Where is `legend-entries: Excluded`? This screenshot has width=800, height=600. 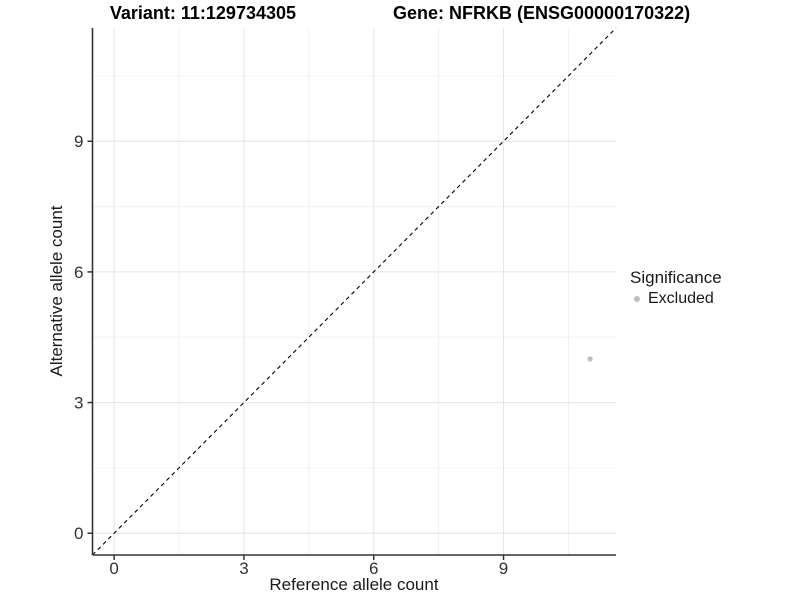
legend-entries: Excluded is located at coordinates (676, 299).